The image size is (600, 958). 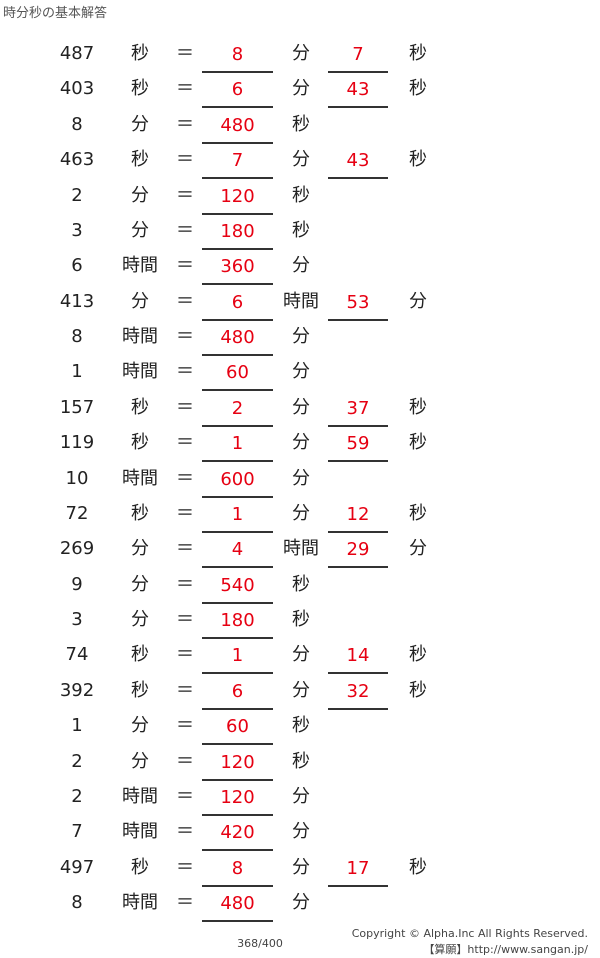 I want to click on given-value: 6, so click(x=77, y=266).